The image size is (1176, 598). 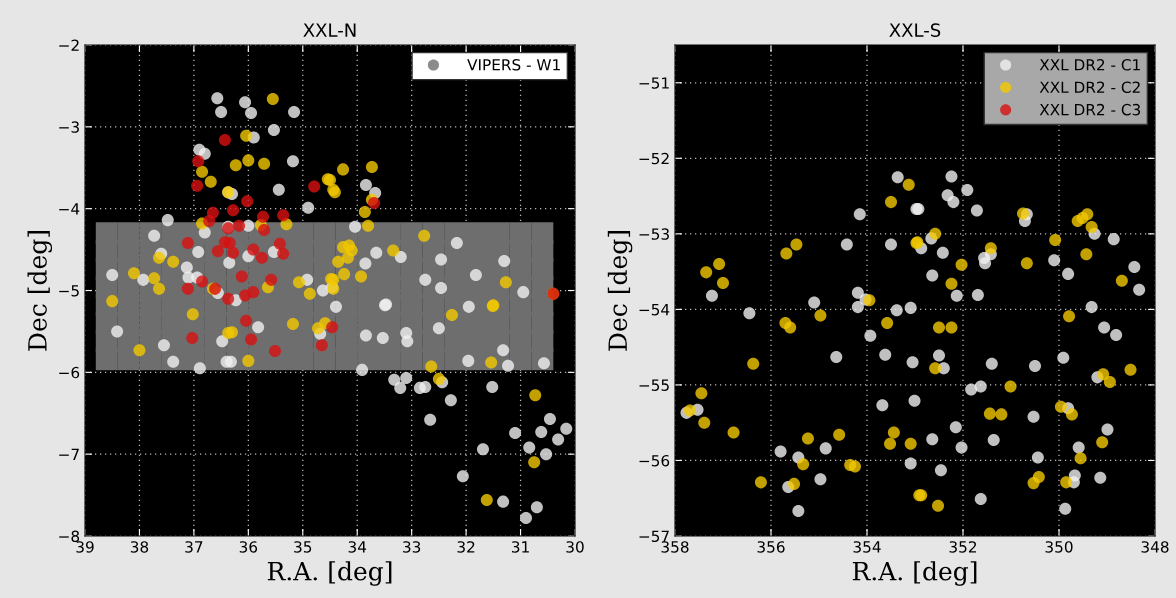 I want to click on y-tick-label: −56, so click(x=654, y=460).